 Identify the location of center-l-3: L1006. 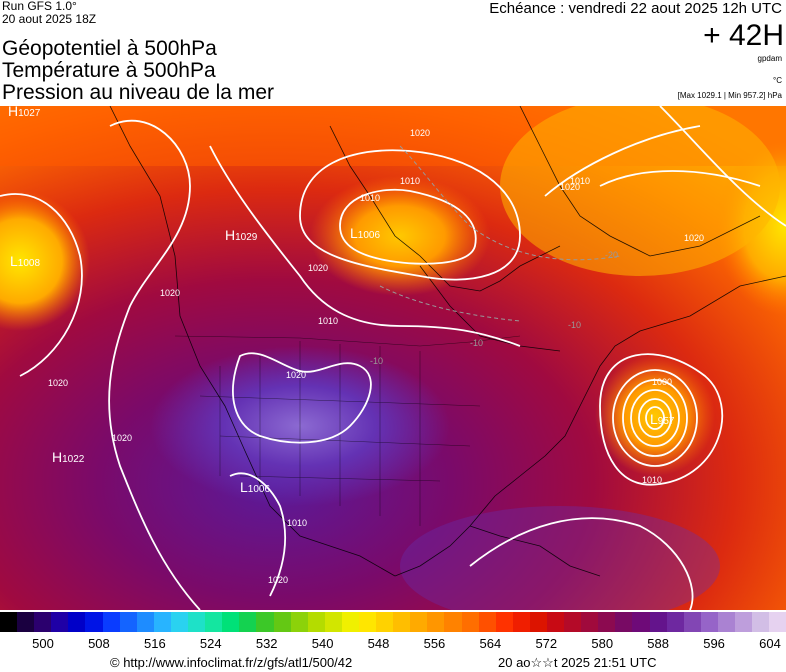
(255, 487).